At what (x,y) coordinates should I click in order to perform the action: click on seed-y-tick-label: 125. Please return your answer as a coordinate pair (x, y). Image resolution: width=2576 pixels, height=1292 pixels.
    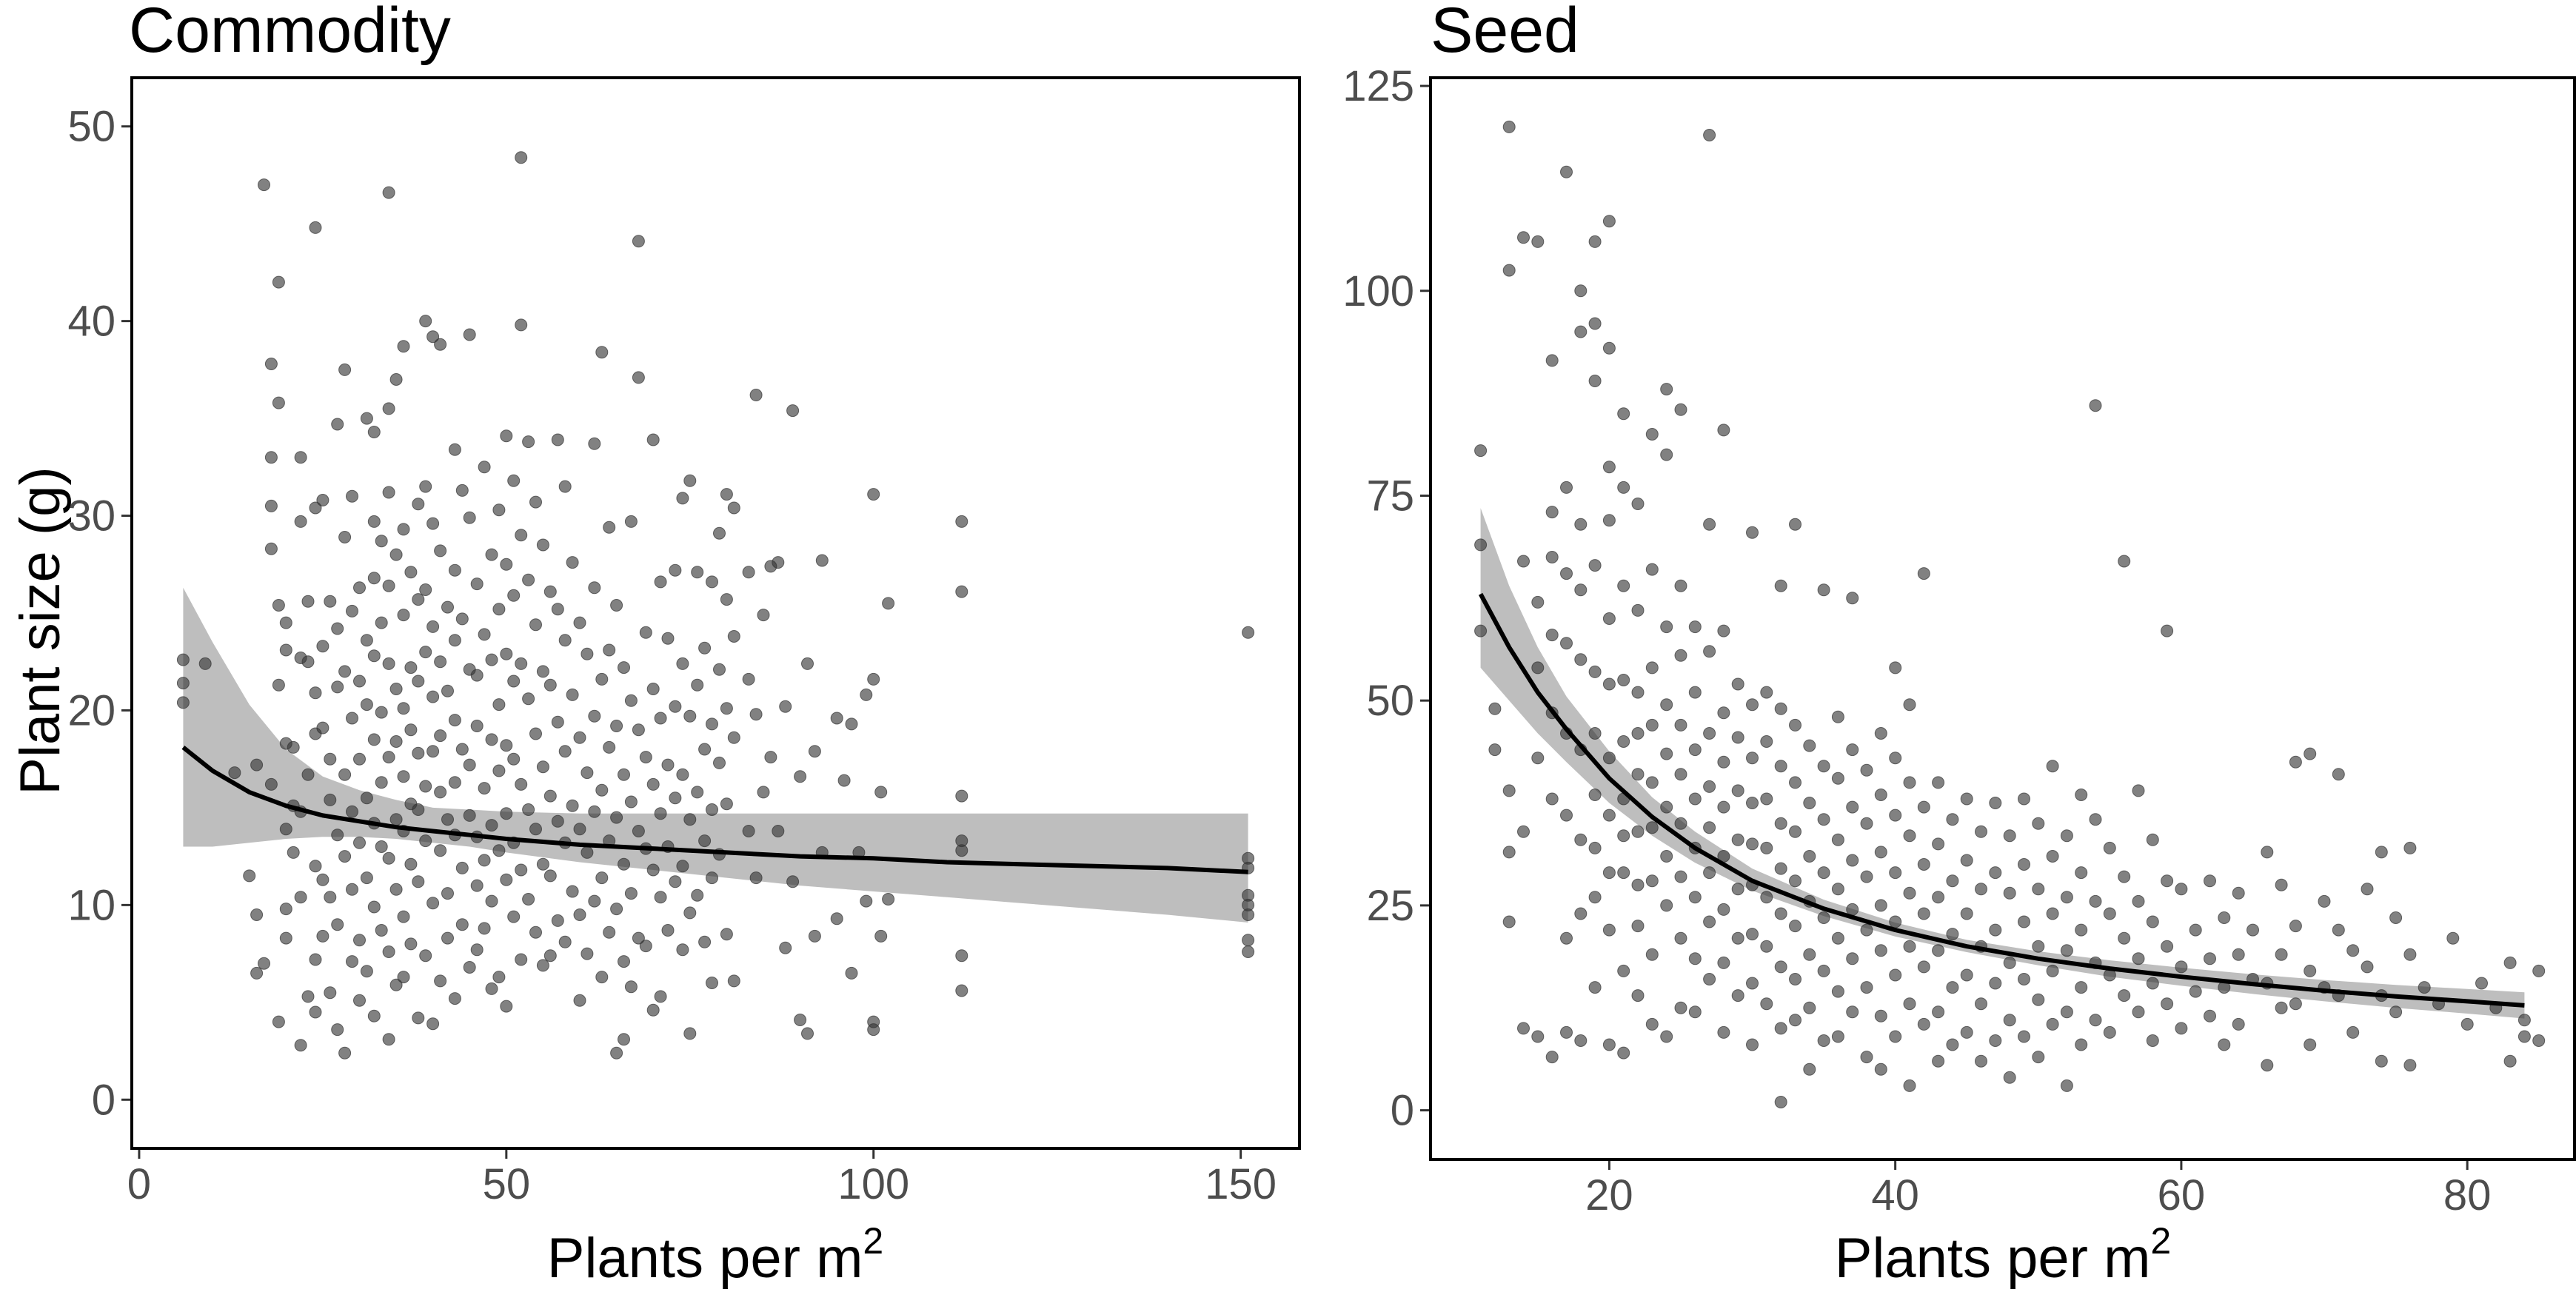
    Looking at the image, I should click on (1378, 86).